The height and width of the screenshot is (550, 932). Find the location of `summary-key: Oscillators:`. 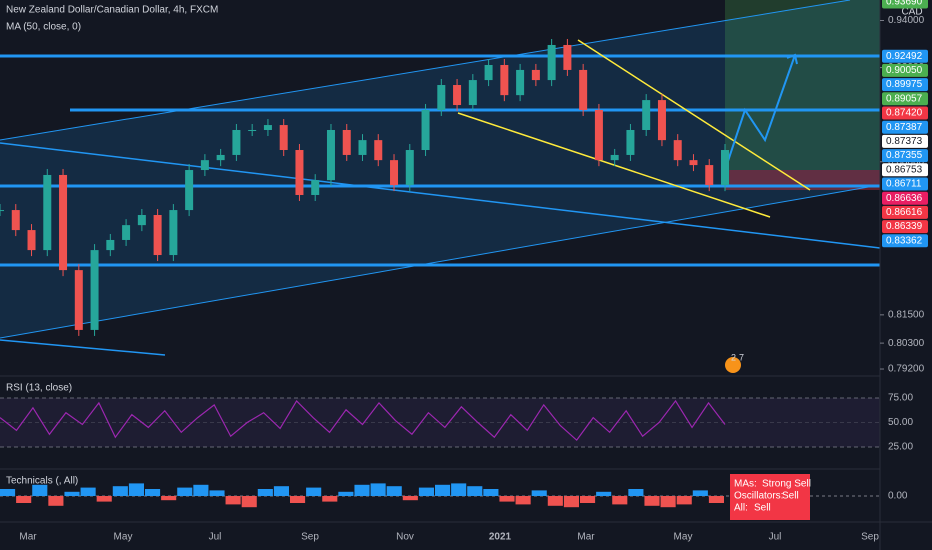

summary-key: Oscillators: is located at coordinates (758, 496).